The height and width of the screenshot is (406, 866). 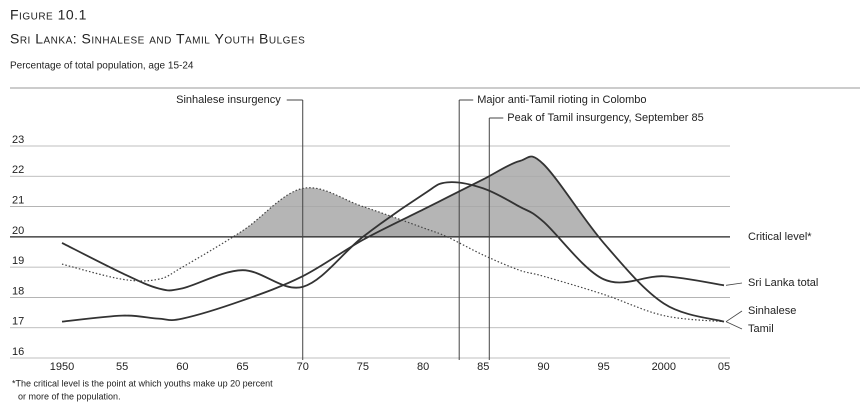 What do you see at coordinates (772, 311) in the screenshot?
I see `series-label: Sinhalese` at bounding box center [772, 311].